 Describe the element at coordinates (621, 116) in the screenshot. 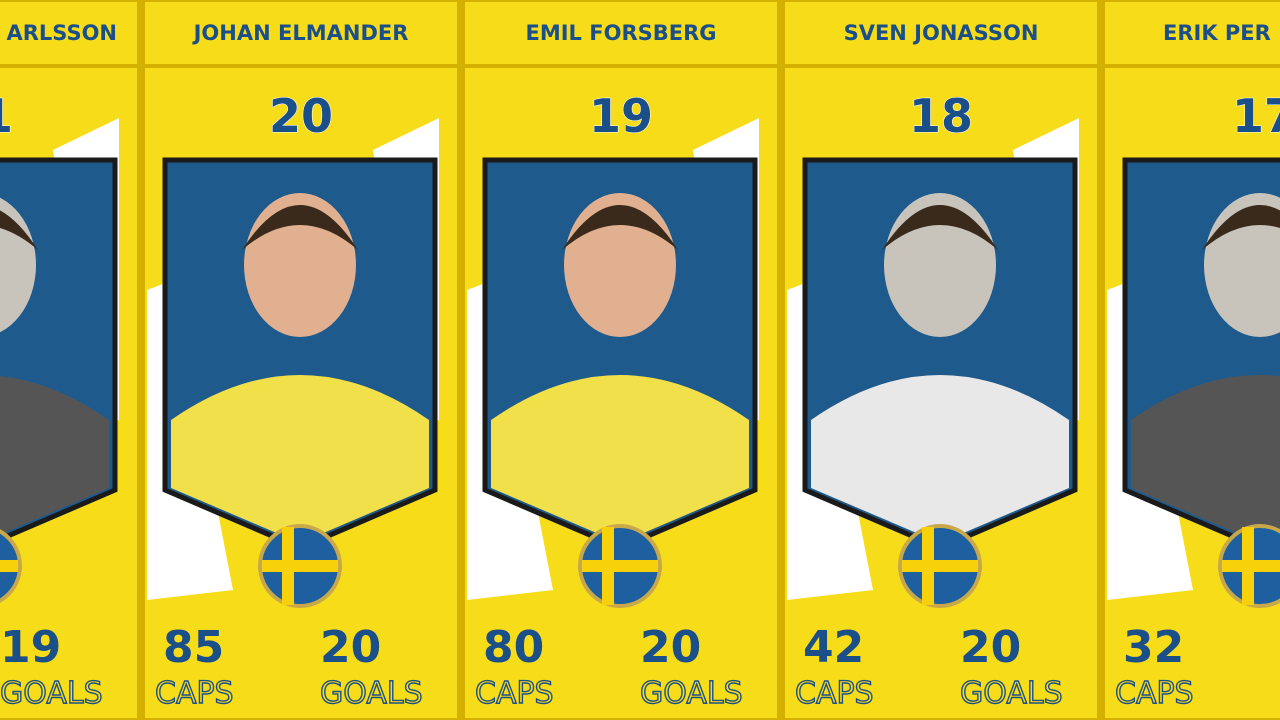

I see `rank: 19` at that location.